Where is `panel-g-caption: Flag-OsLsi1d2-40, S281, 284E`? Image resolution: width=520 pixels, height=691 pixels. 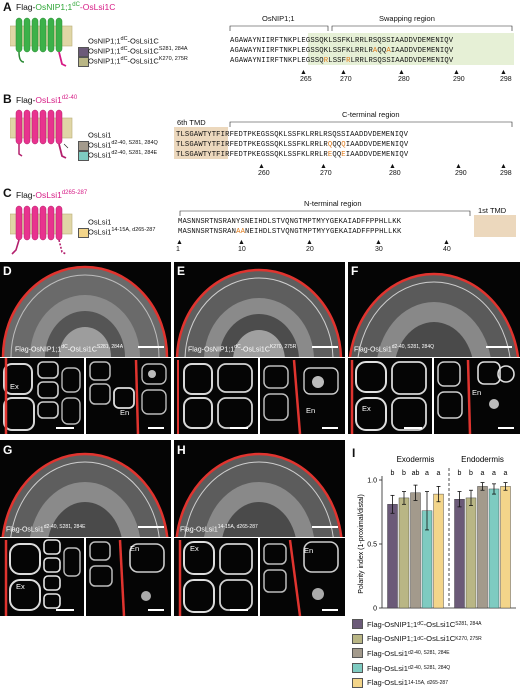 panel-g-caption: Flag-OsLsi1d2-40, S281, 284E is located at coordinates (45, 528).